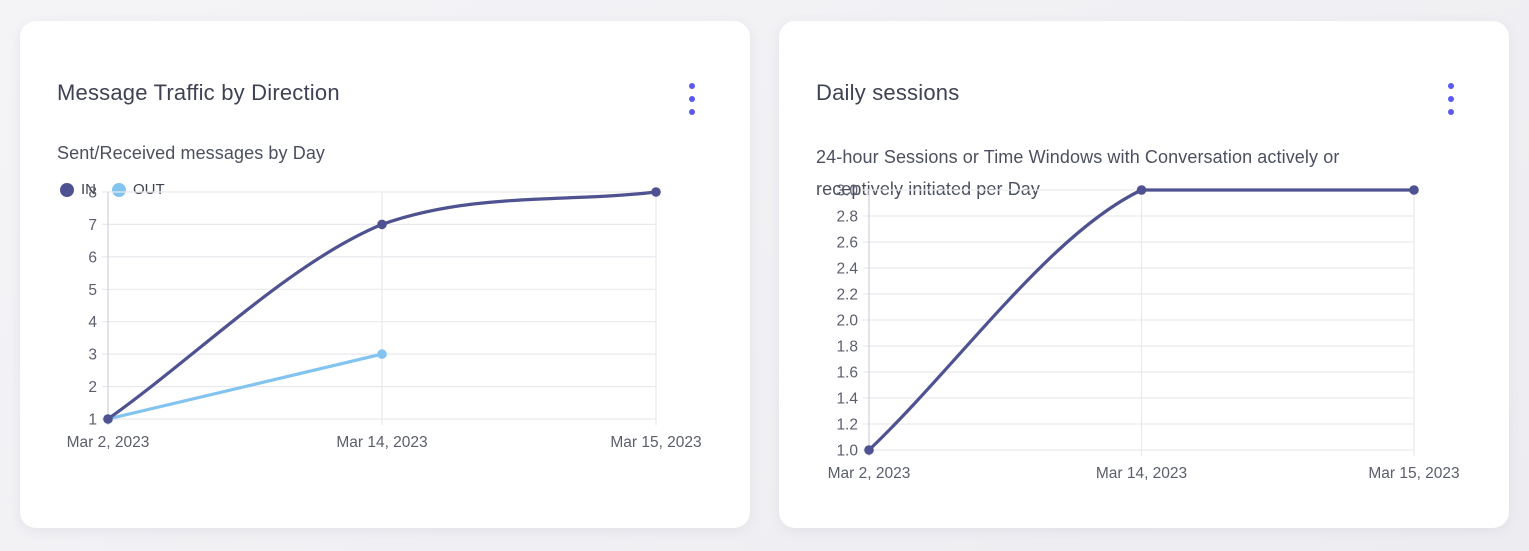 This screenshot has height=551, width=1529. I want to click on legend-label-out: OUT, so click(149, 189).